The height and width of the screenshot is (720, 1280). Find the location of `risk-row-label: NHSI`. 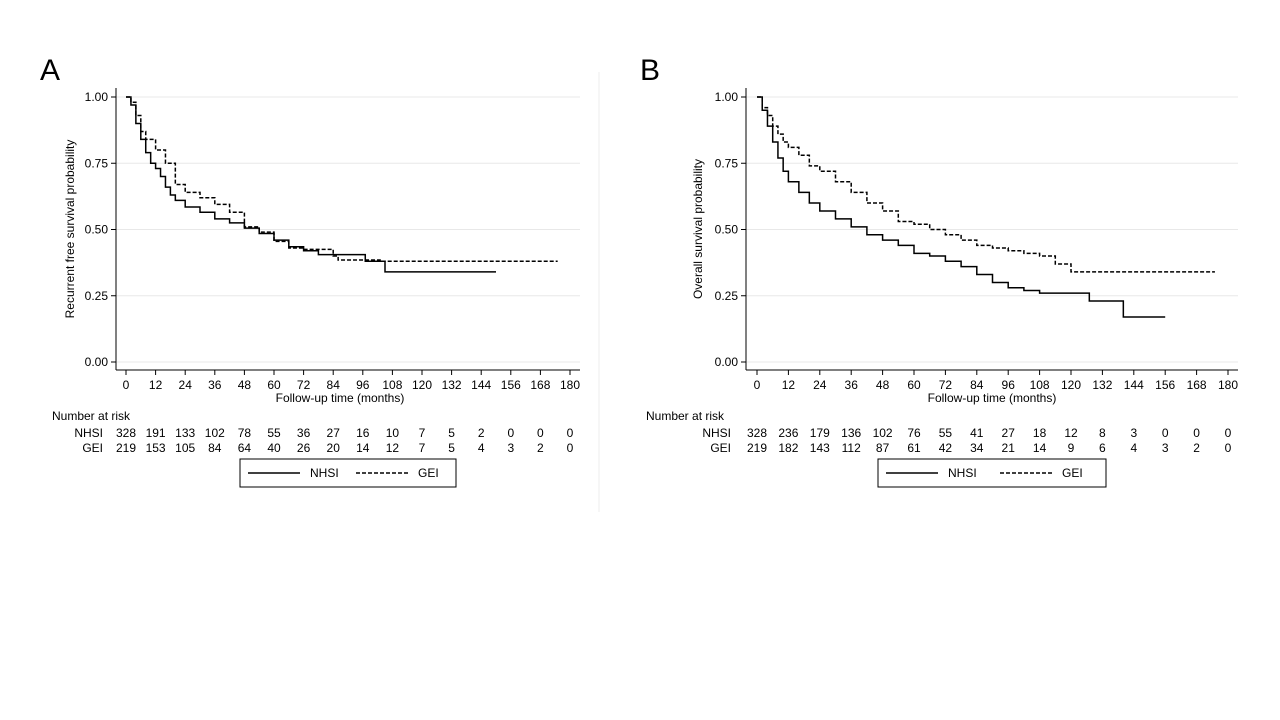

risk-row-label: NHSI is located at coordinates (88, 433).